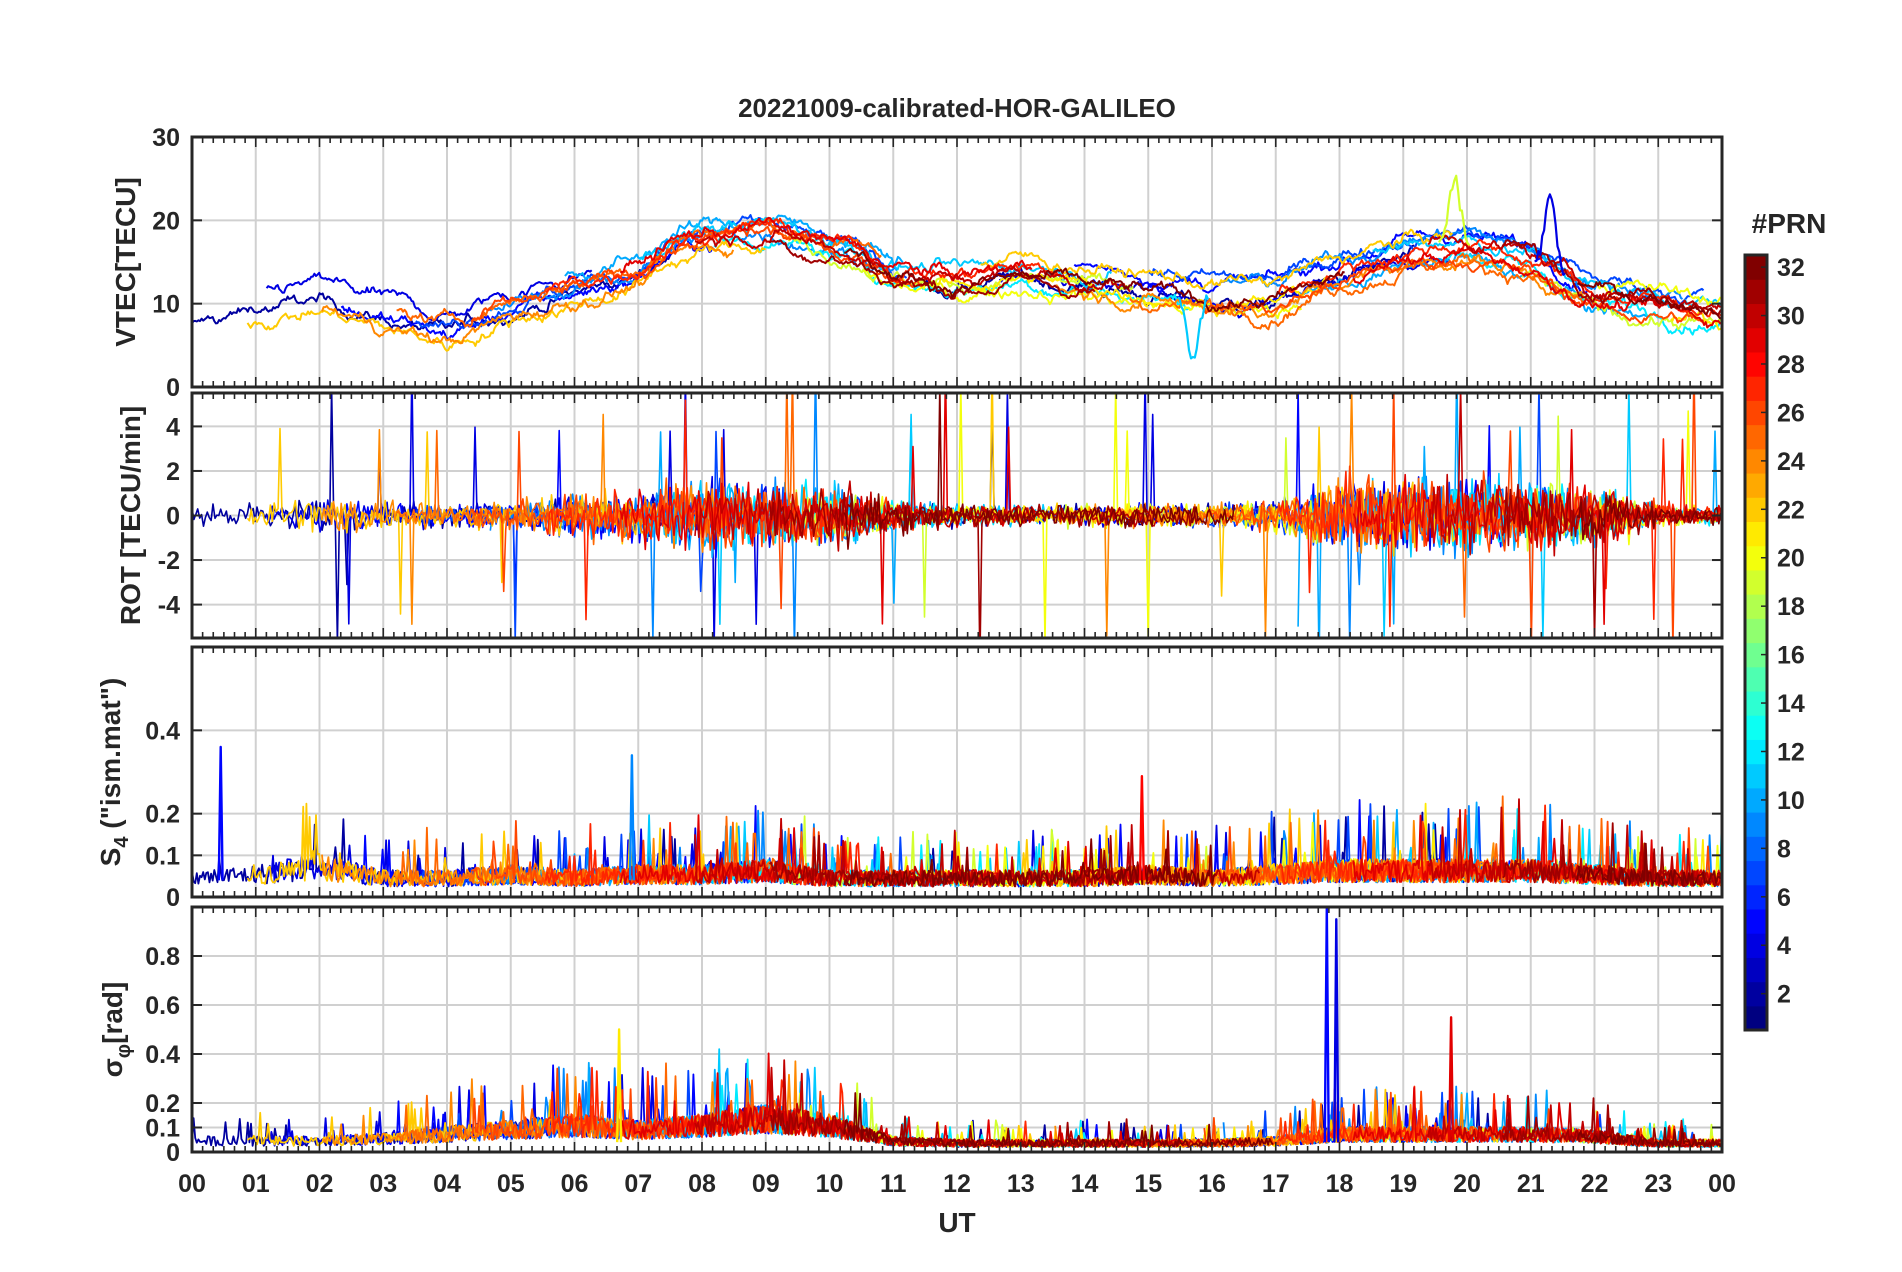 The image size is (1902, 1272). I want to click on chart-title: 20221009-calibrated-HOR-GALILEO, so click(957, 108).